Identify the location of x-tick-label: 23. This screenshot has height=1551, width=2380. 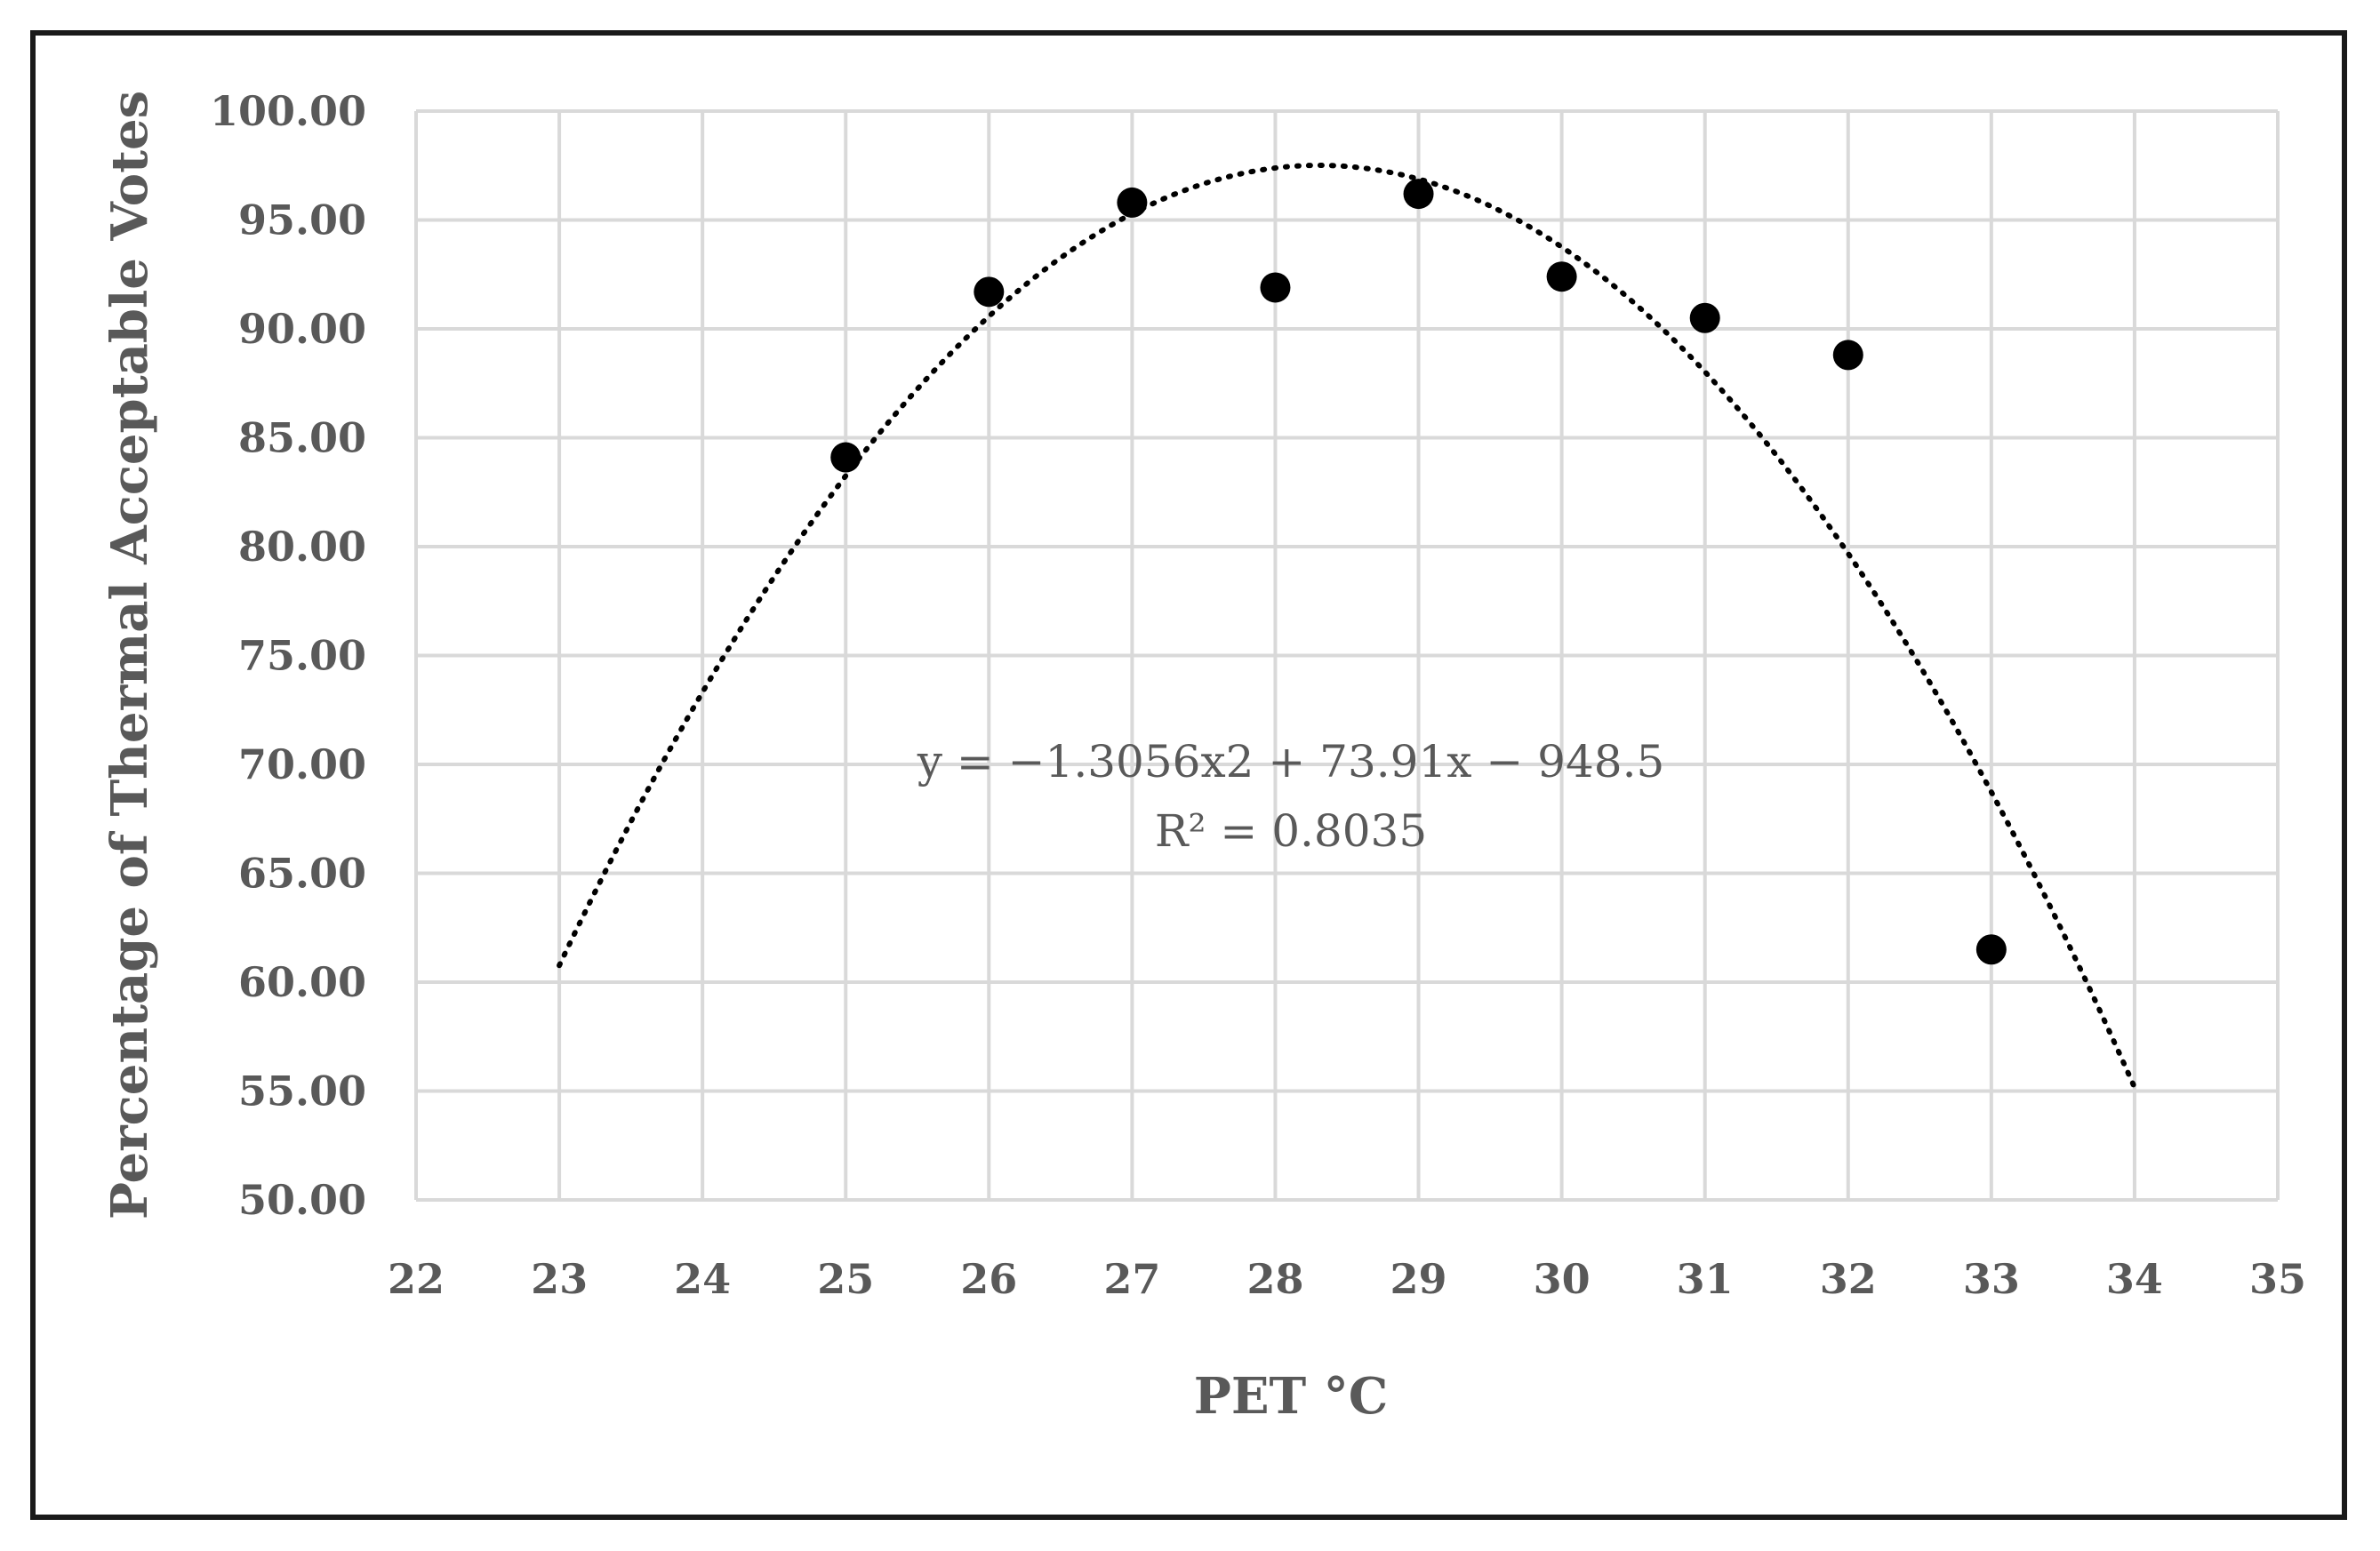
(559, 1279).